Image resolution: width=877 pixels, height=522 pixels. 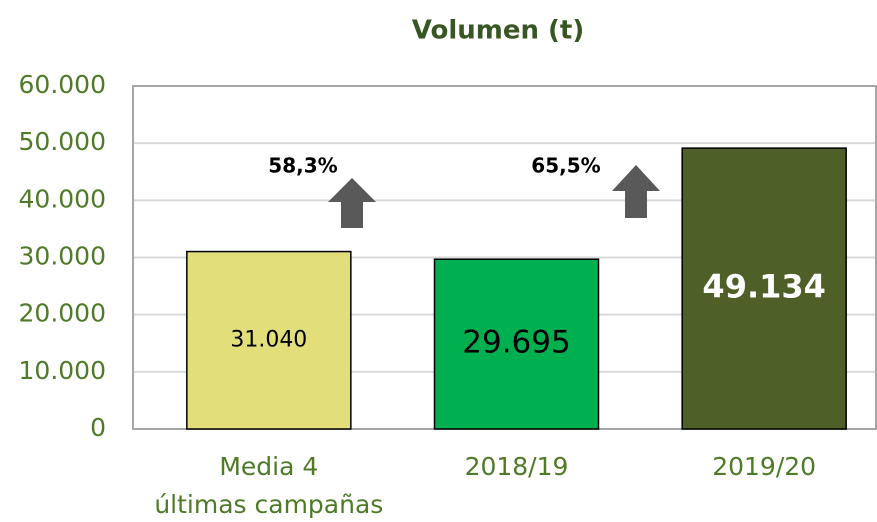 I want to click on chart-title: Volumen (t), so click(x=498, y=31).